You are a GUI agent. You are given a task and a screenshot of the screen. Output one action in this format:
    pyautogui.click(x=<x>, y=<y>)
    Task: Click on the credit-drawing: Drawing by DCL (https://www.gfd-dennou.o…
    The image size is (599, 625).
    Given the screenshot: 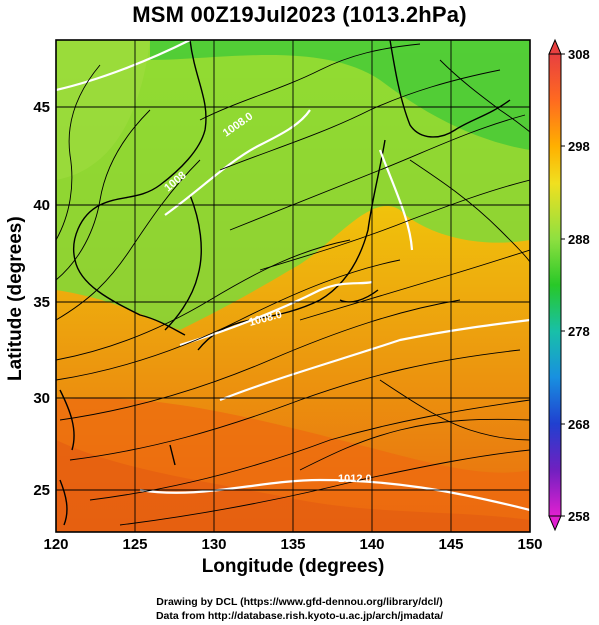 What is the action you would take?
    pyautogui.click(x=299, y=602)
    